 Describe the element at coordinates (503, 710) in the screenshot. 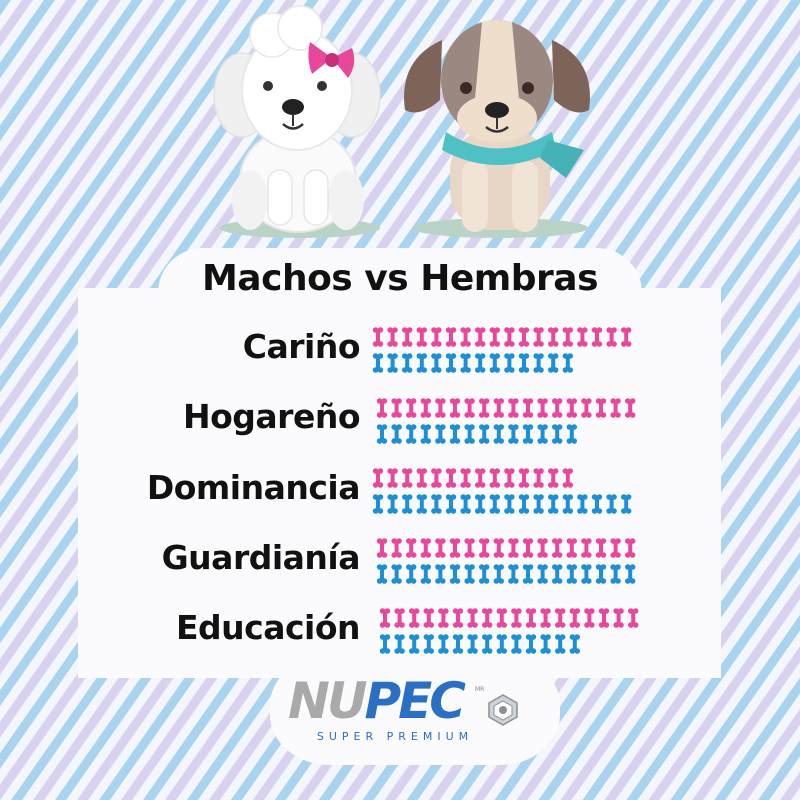

I see `brand-emblem-icon` at that location.